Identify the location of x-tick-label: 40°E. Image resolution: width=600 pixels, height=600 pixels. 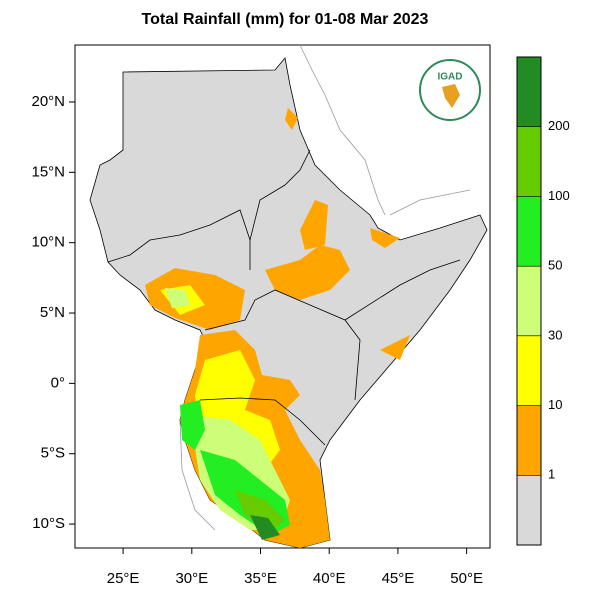
(329, 578).